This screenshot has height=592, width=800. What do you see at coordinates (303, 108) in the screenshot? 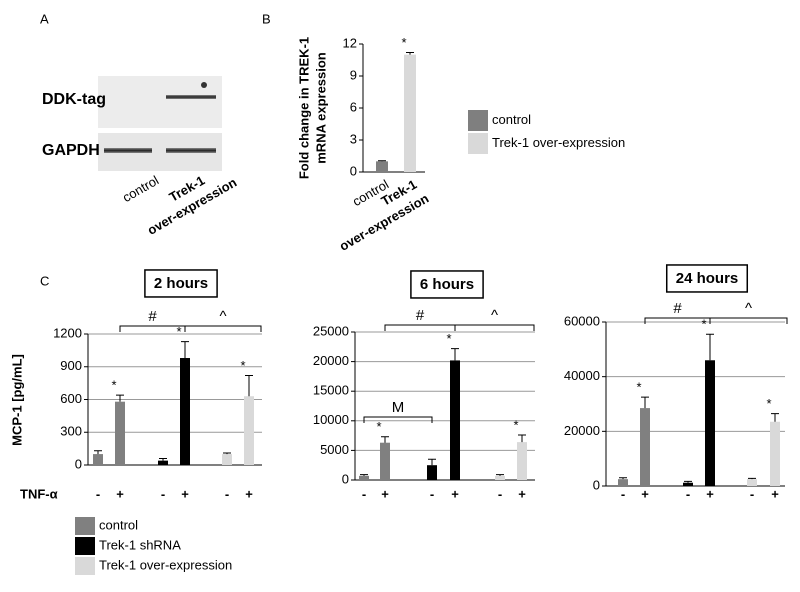
I see `y-axis-label: Fold change in TREK-1` at bounding box center [303, 108].